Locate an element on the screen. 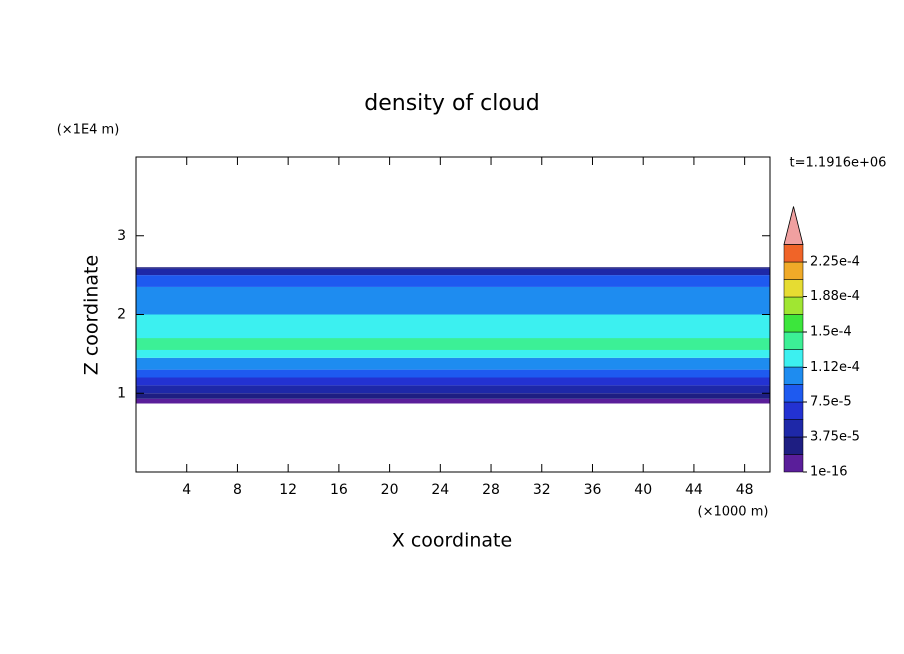 The height and width of the screenshot is (654, 904). y-tick-label: 2 is located at coordinates (121, 315).